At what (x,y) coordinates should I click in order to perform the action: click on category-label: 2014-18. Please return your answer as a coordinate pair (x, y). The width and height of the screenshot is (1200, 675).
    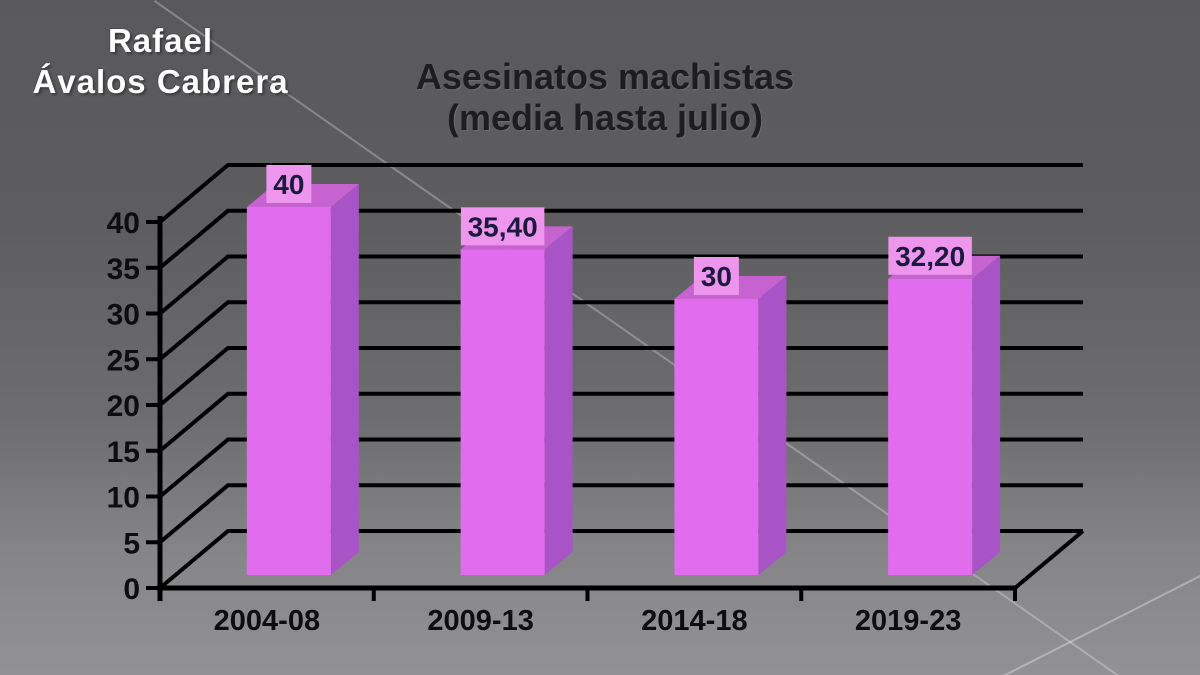
    Looking at the image, I should click on (694, 621).